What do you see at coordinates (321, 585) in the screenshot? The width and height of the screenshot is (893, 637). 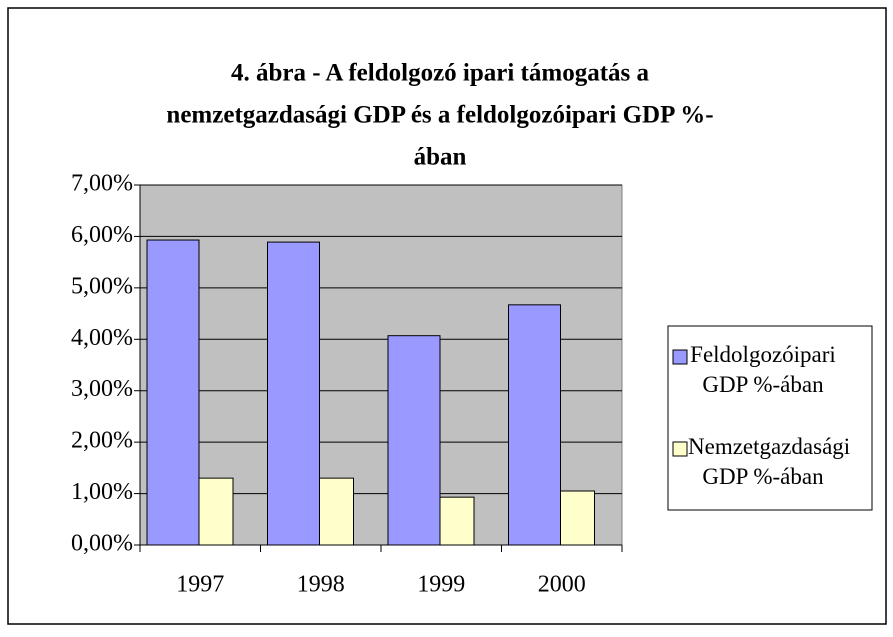 I see `x-tick-label: 1998` at bounding box center [321, 585].